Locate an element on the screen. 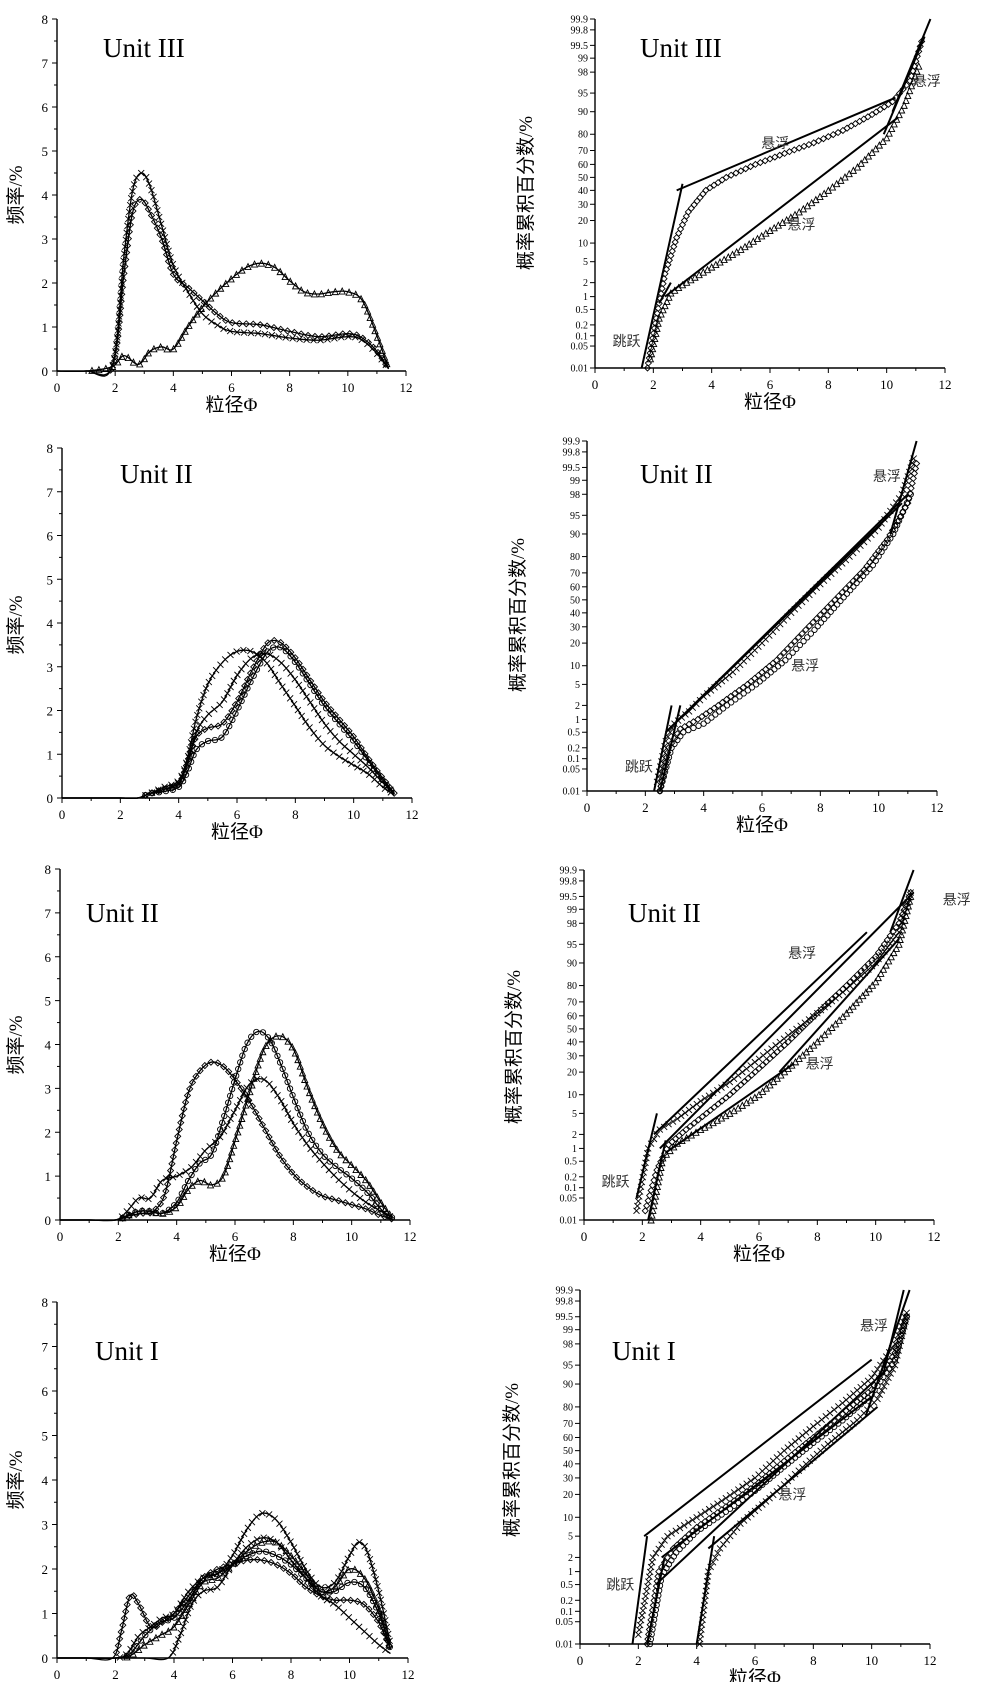 The width and height of the screenshot is (983, 1682). x-tick-label: 2 is located at coordinates (645, 807).